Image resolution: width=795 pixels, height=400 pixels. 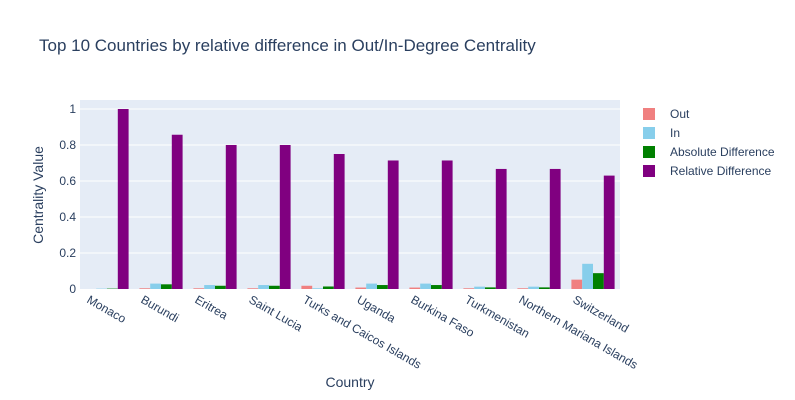 I want to click on x-tick-label: Burundi, so click(x=160, y=308).